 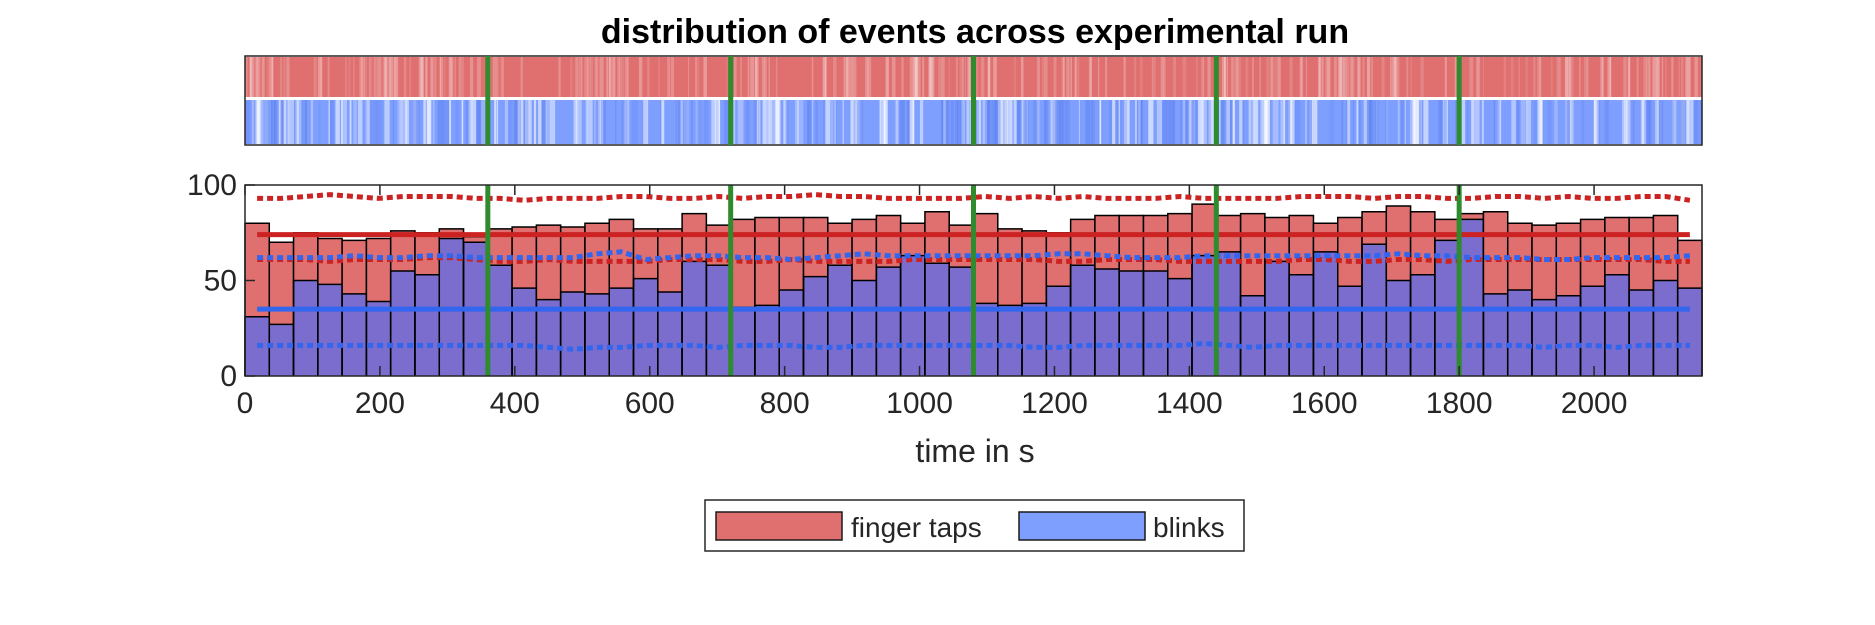 What do you see at coordinates (974, 451) in the screenshot?
I see `x-axis-label: time in s` at bounding box center [974, 451].